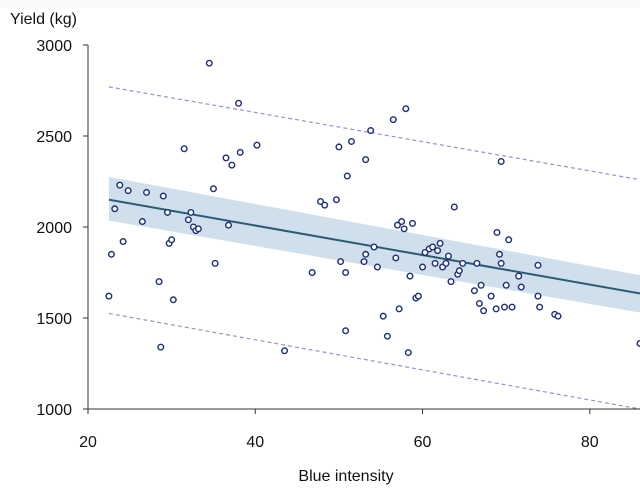 The width and height of the screenshot is (640, 494). What do you see at coordinates (320, 4) in the screenshot?
I see `top-strip` at bounding box center [320, 4].